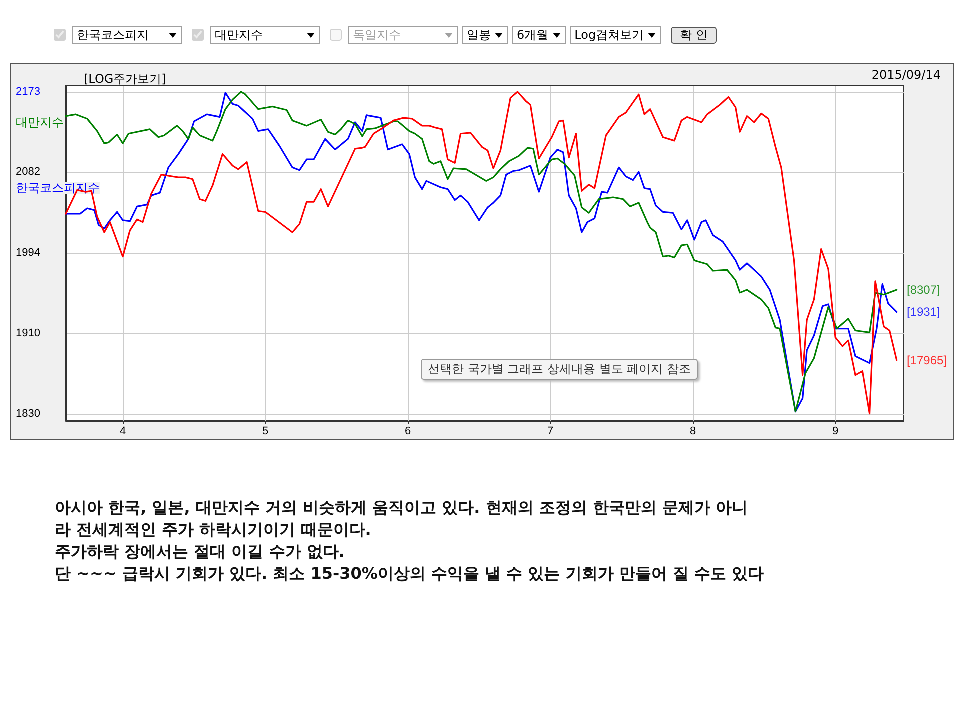 The image size is (960, 720). Describe the element at coordinates (485, 35) in the screenshot. I see `text: 일봉` at that location.